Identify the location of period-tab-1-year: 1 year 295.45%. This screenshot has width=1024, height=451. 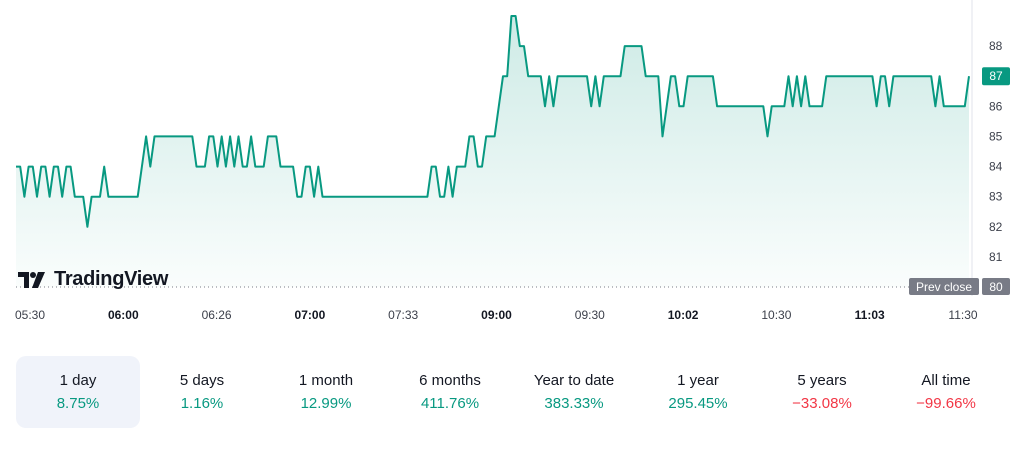
(698, 392).